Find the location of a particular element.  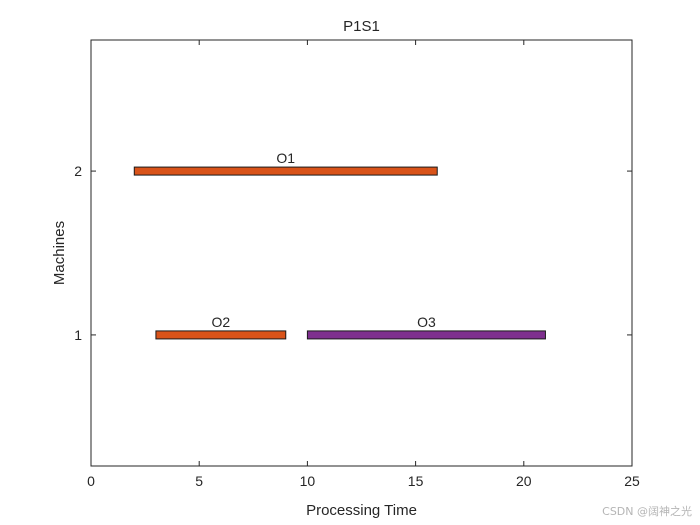

x-tick-label: 25 is located at coordinates (632, 481).